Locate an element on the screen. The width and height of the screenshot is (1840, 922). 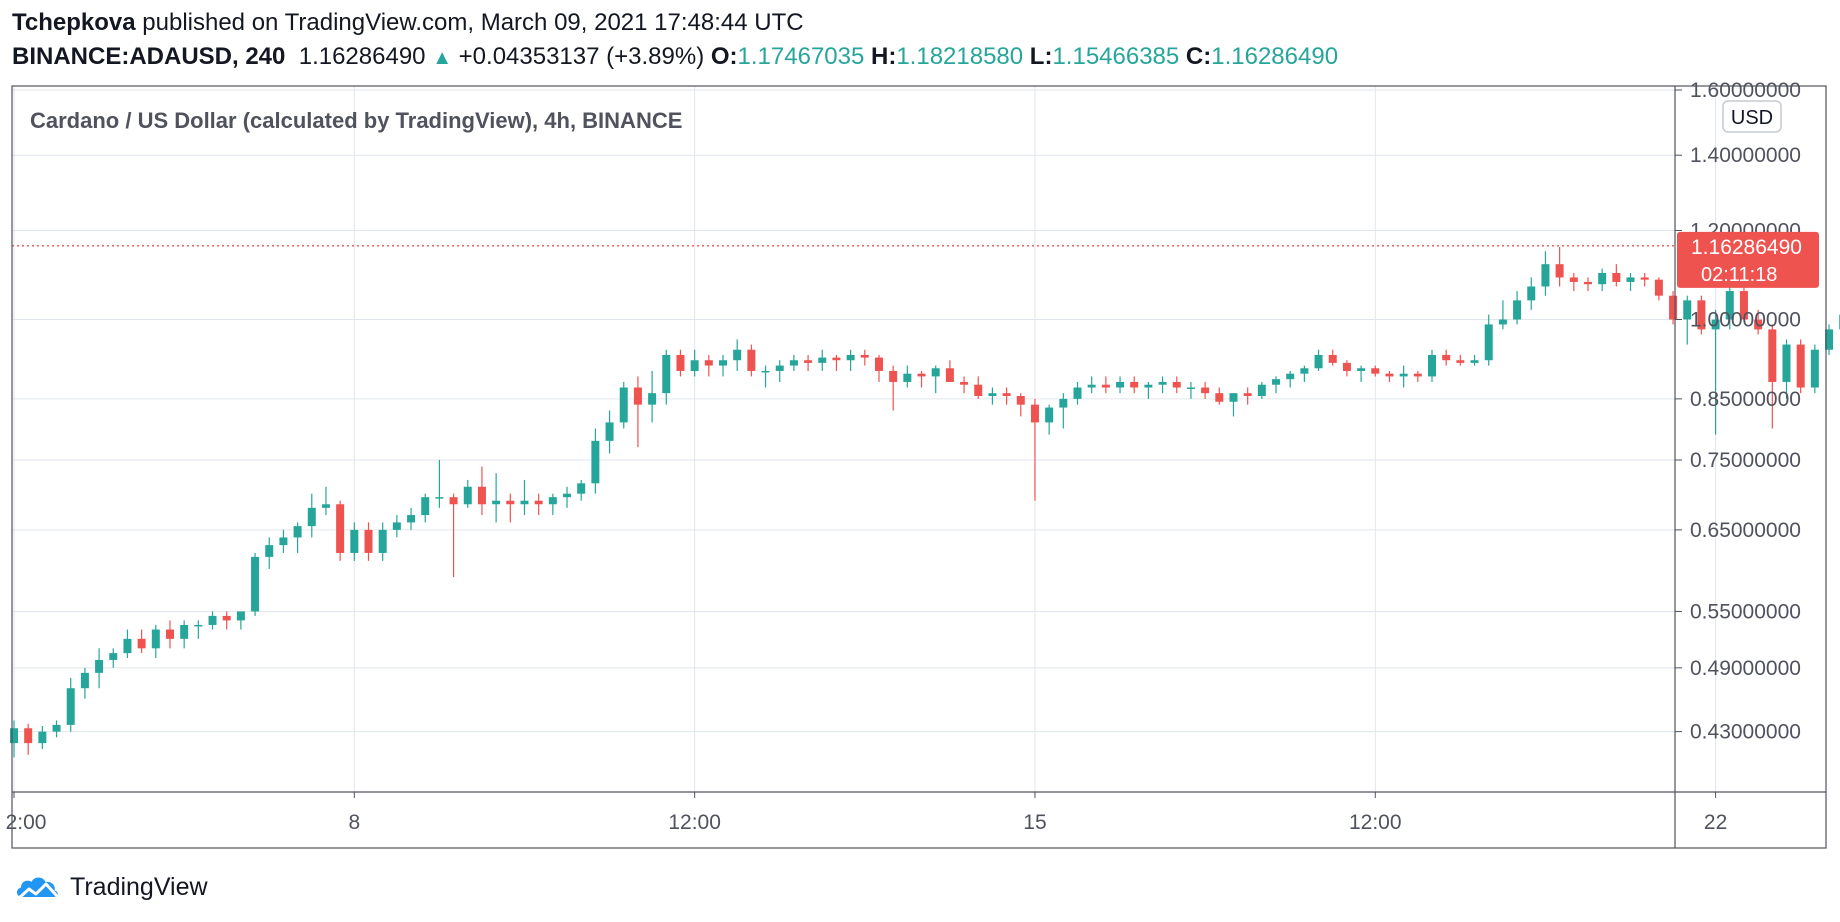
x-tick-label: 15 is located at coordinates (1034, 822).